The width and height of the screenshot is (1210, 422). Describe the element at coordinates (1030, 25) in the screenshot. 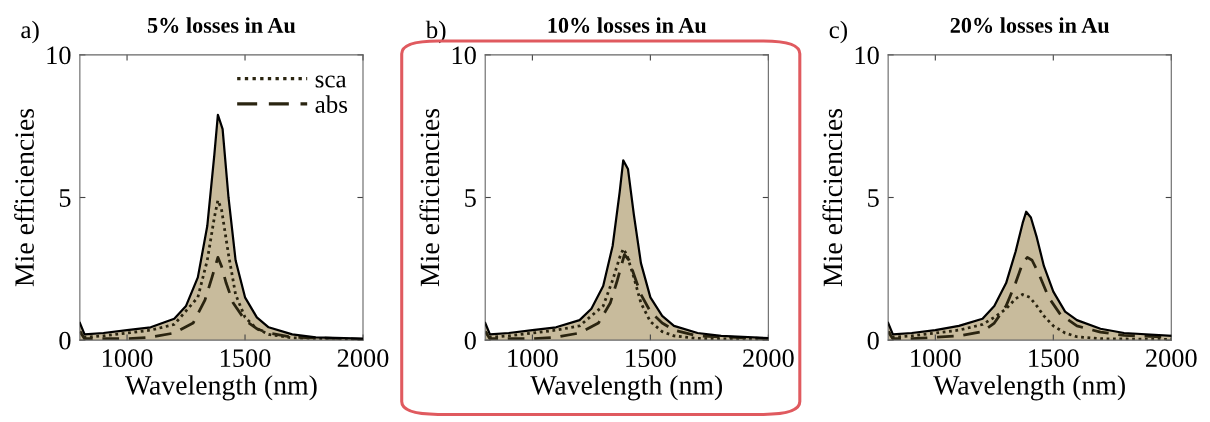

I see `chart-title: 20% losses in Au` at that location.